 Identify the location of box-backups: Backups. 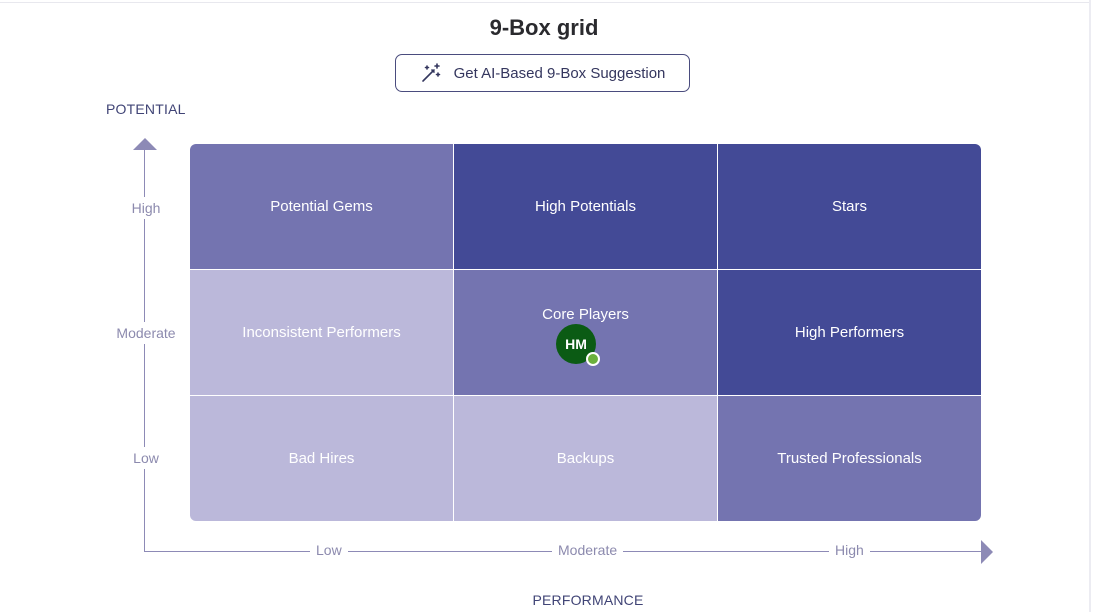
(585, 458).